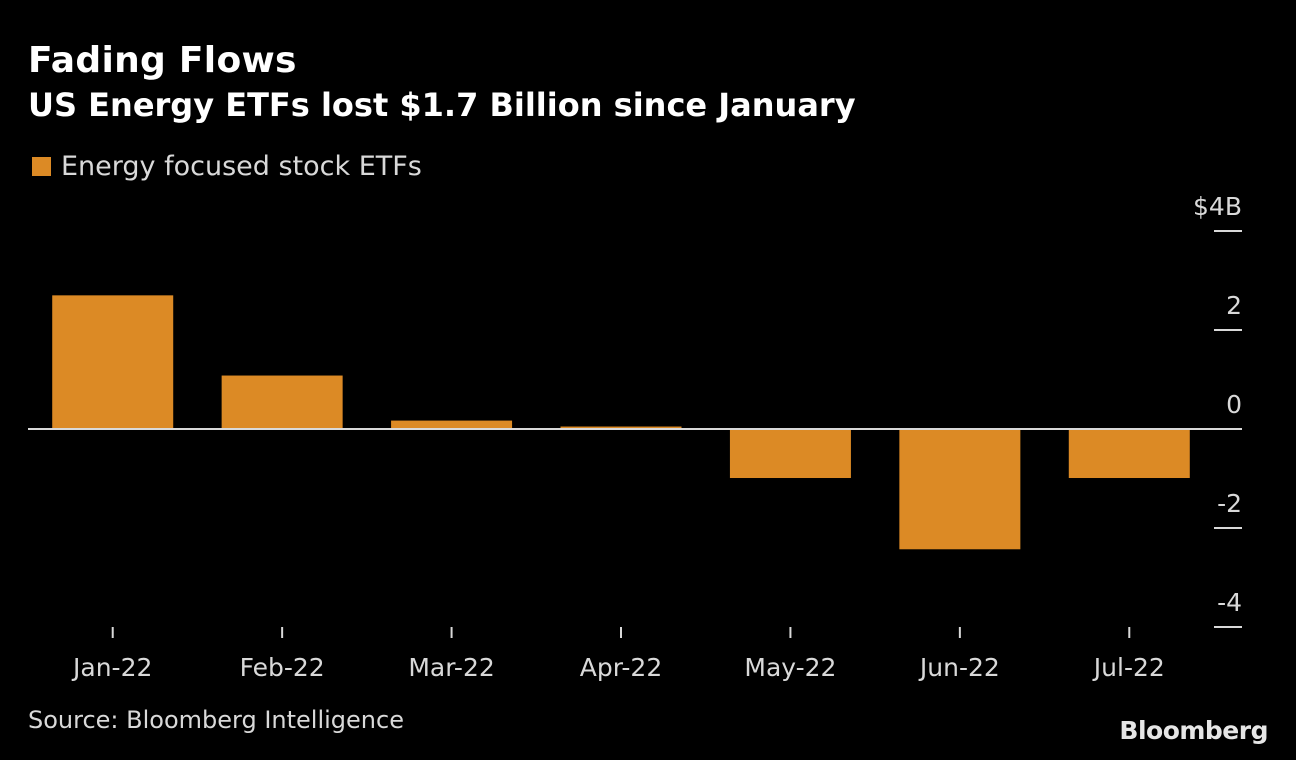 The height and width of the screenshot is (760, 1296). I want to click on bloomberg-logo: Bloomberg, so click(1193, 730).